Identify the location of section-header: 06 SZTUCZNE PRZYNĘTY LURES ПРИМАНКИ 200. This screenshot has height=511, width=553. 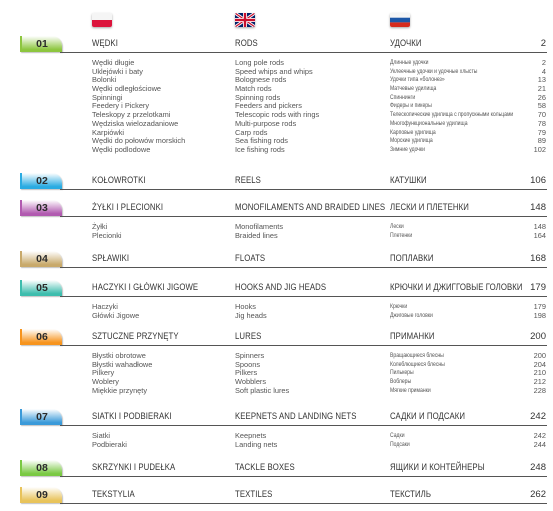
(276, 337).